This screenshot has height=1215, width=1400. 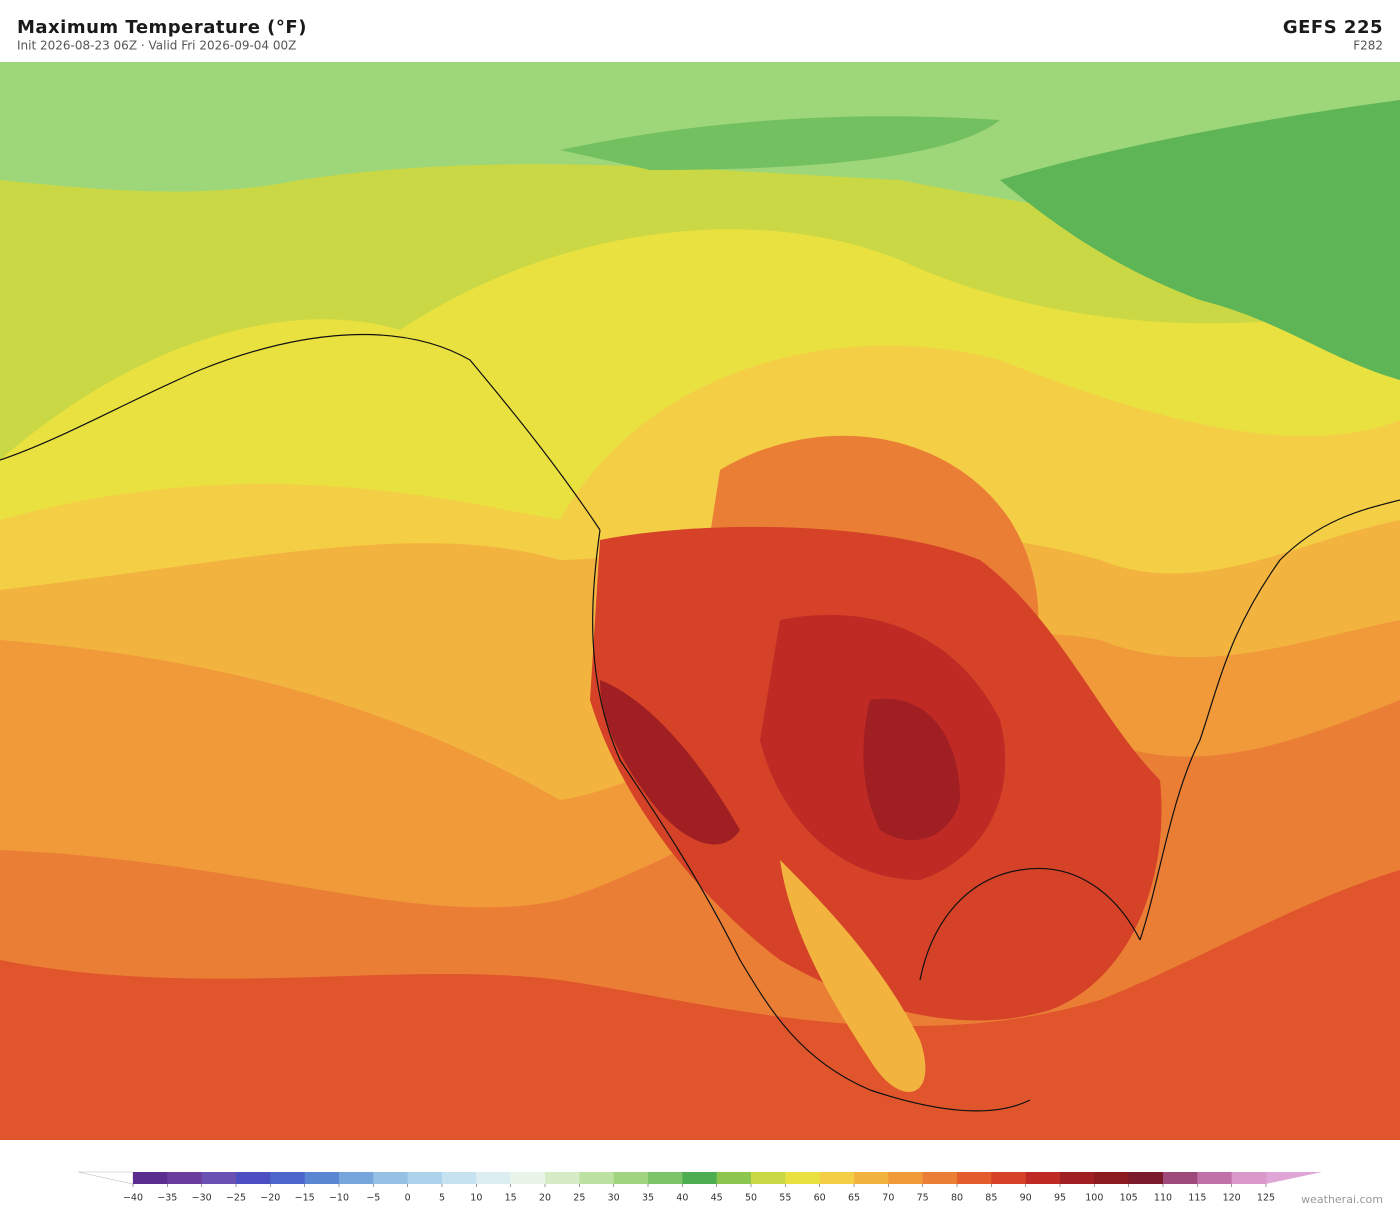 I want to click on forecast-hour: F282, so click(x=1368, y=46).